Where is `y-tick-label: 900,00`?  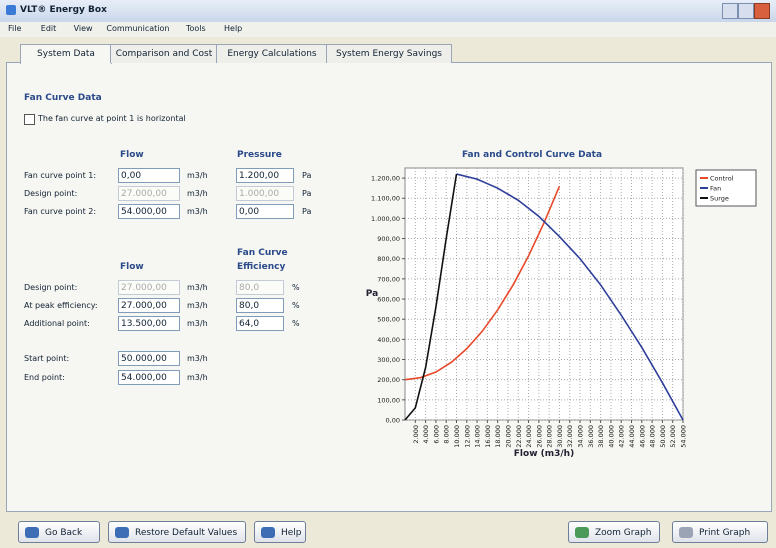 y-tick-label: 900,00 is located at coordinates (388, 239).